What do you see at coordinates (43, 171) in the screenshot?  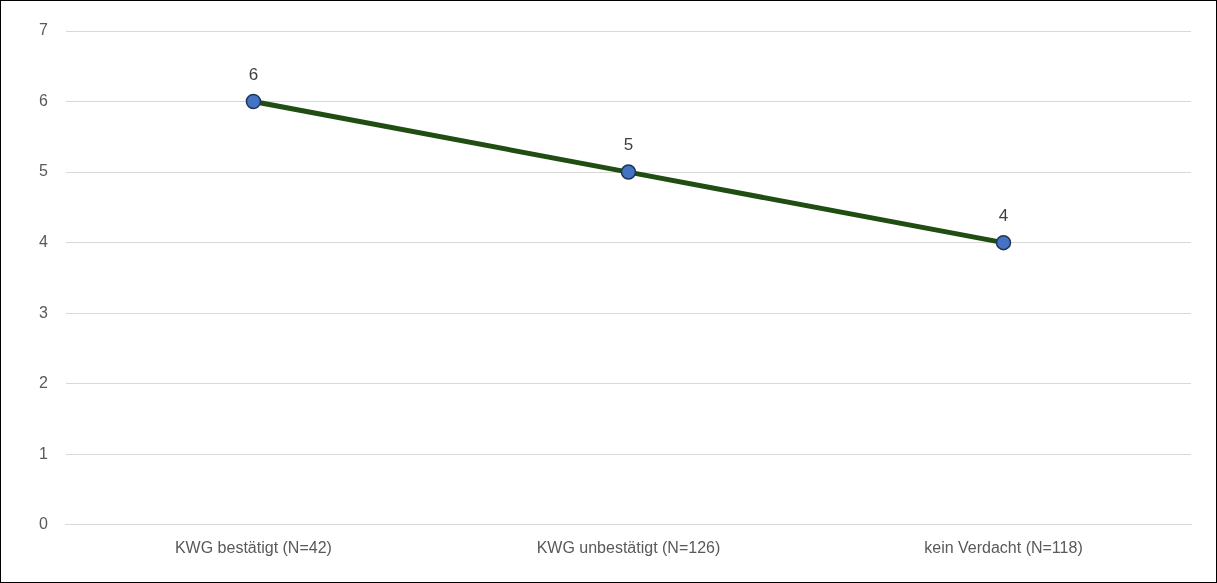 I see `y-tick-label: 5` at bounding box center [43, 171].